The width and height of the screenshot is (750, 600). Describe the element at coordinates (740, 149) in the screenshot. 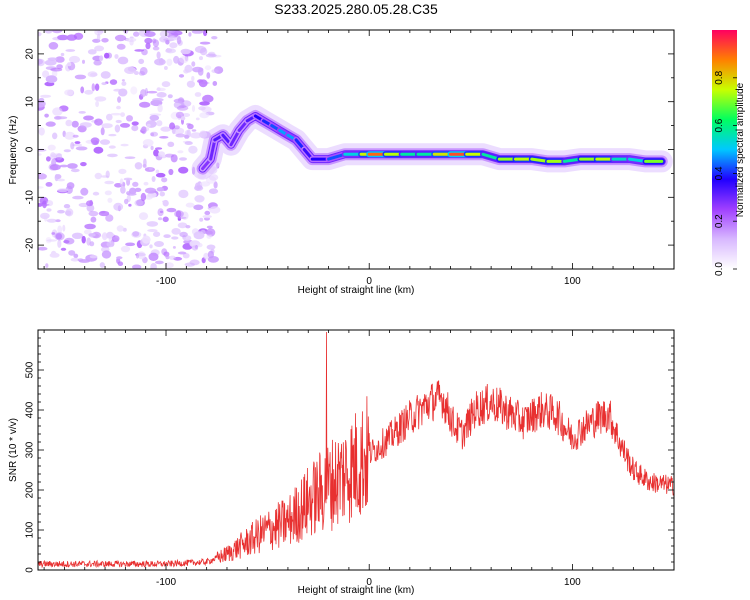

I see `colorbar-label: Normalized spectral amplitude` at that location.